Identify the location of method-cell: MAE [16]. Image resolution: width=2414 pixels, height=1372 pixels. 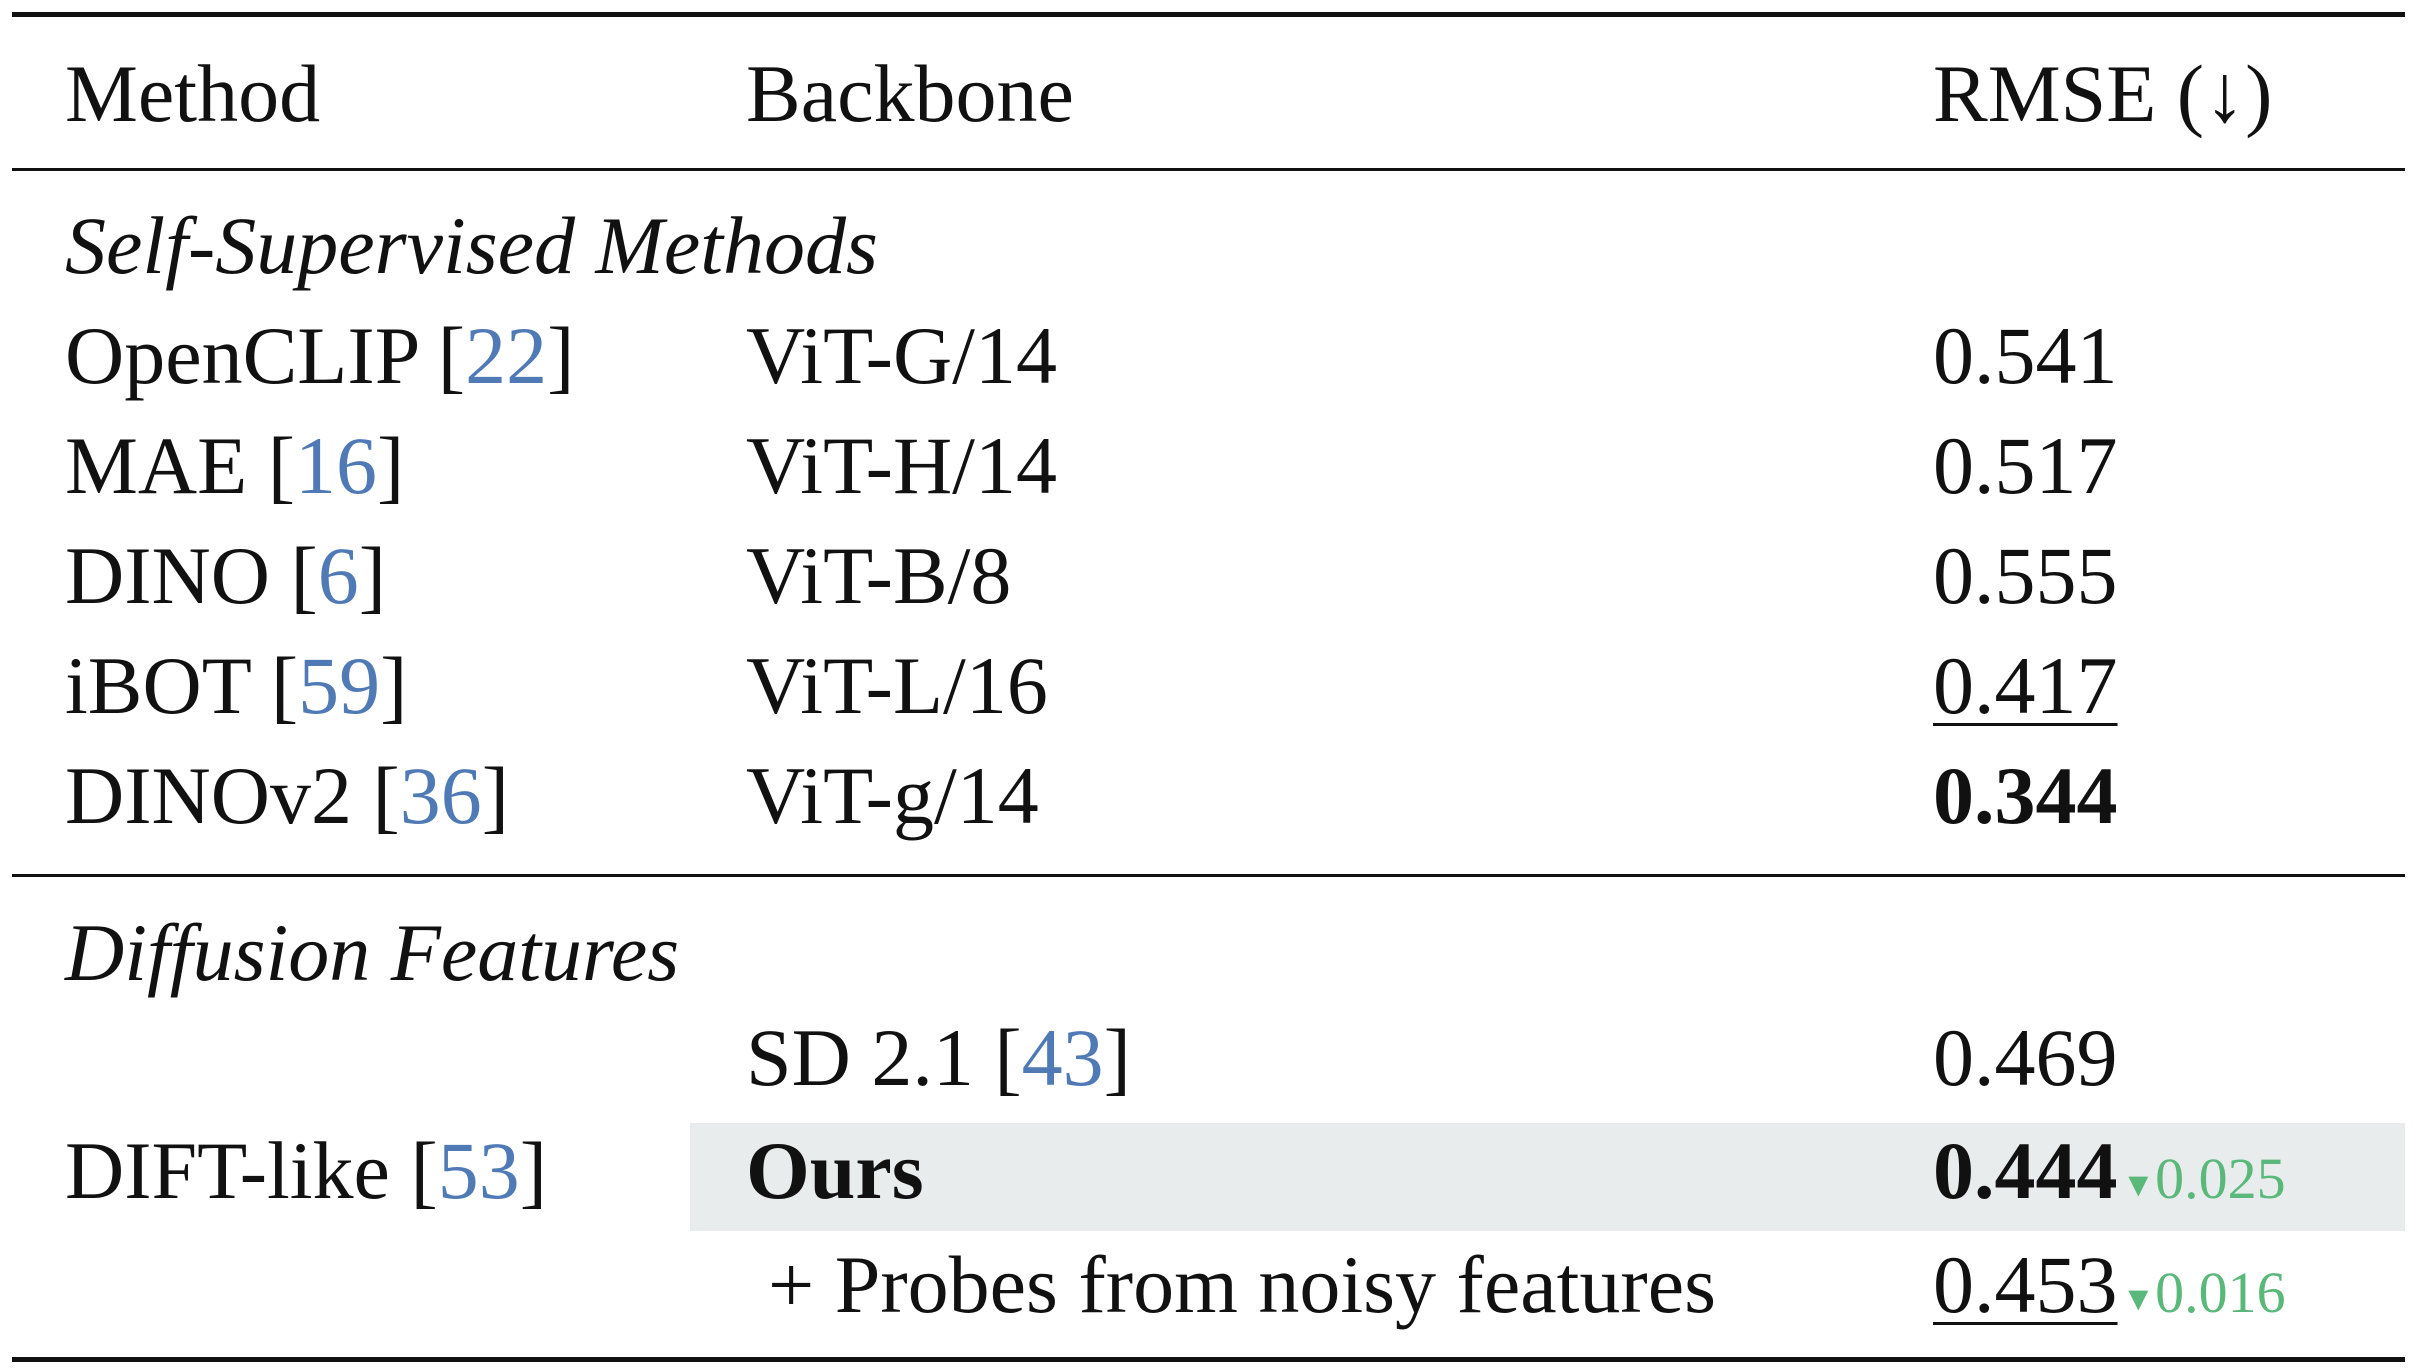
(235, 465).